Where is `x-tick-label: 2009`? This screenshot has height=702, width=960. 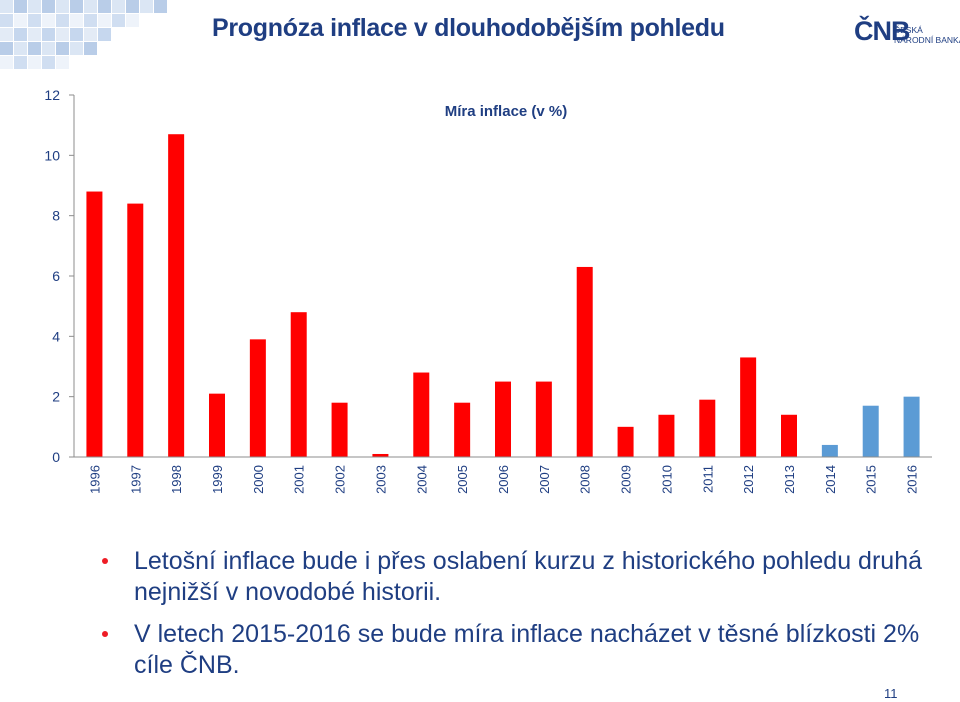
x-tick-label: 2009 is located at coordinates (626, 479).